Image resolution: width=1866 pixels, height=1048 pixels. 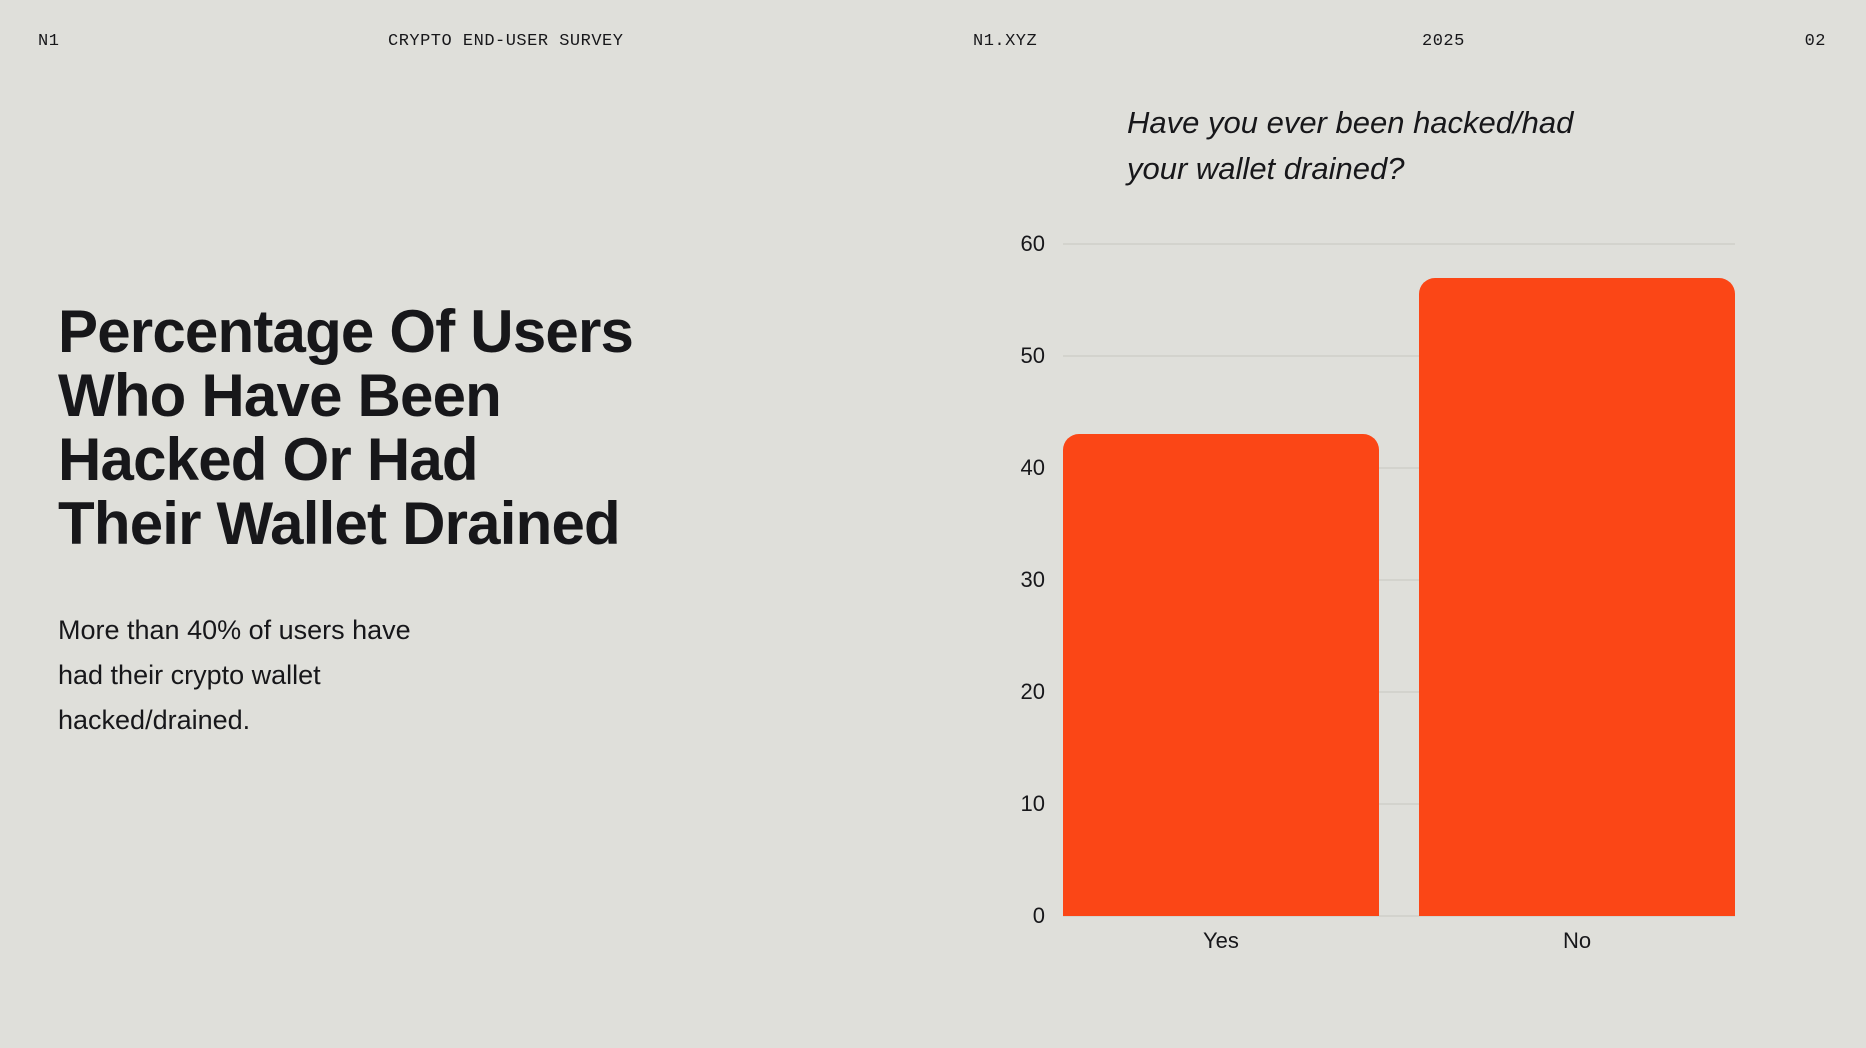 What do you see at coordinates (1032, 579) in the screenshot?
I see `y-tick-label-30: 30` at bounding box center [1032, 579].